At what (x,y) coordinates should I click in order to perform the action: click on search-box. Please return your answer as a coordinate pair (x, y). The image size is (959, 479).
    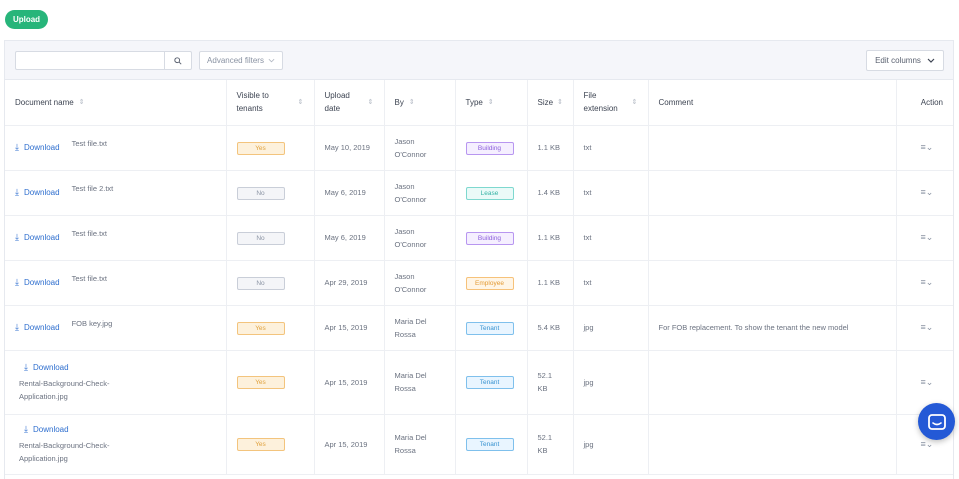
    Looking at the image, I should click on (103, 60).